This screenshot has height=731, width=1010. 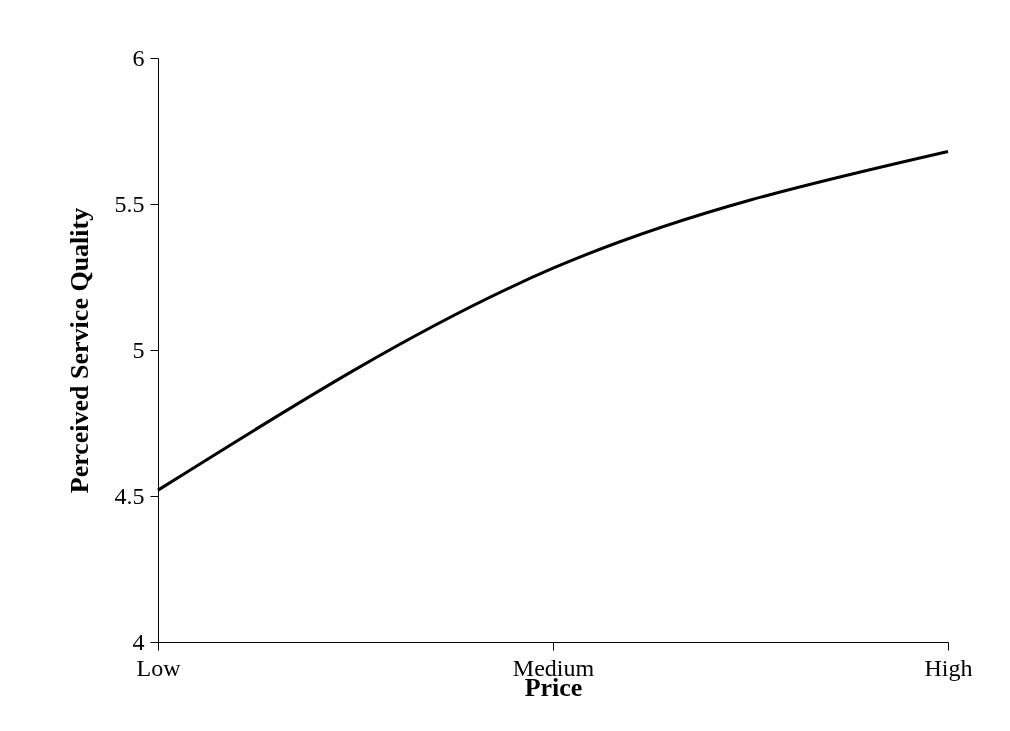 What do you see at coordinates (129, 495) in the screenshot?
I see `y-tick-label: 4.5` at bounding box center [129, 495].